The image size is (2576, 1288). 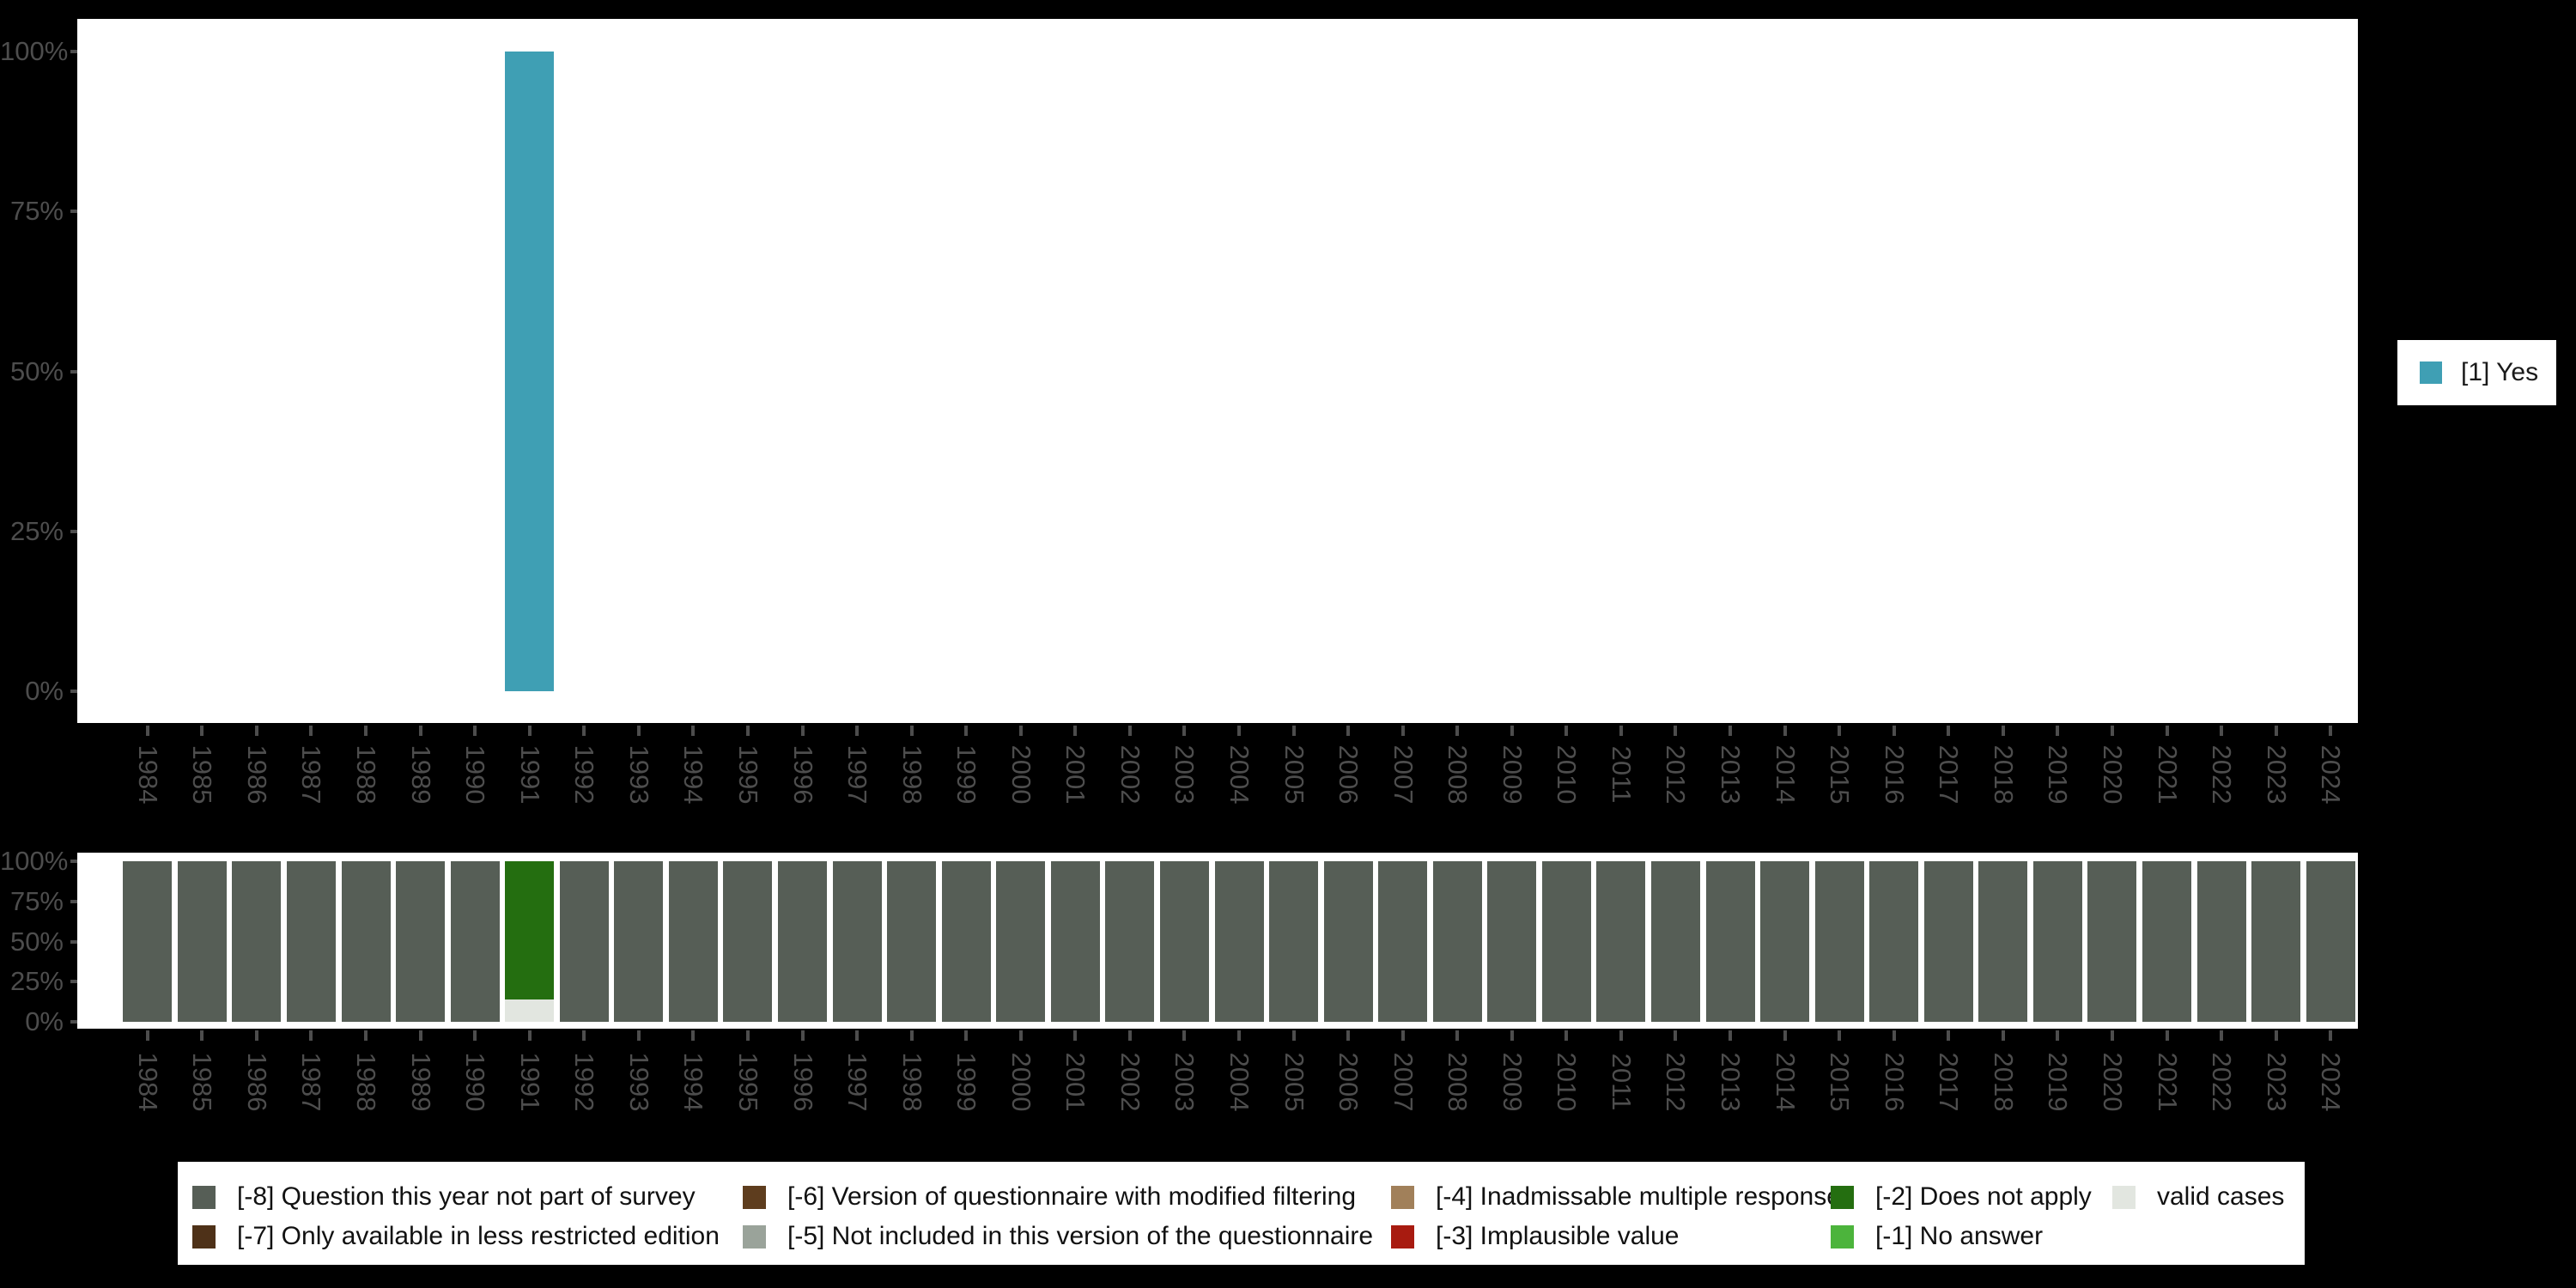 What do you see at coordinates (1535, 1236) in the screenshot?
I see `legend-item-3-implausible-value: [-3] Implausible value` at bounding box center [1535, 1236].